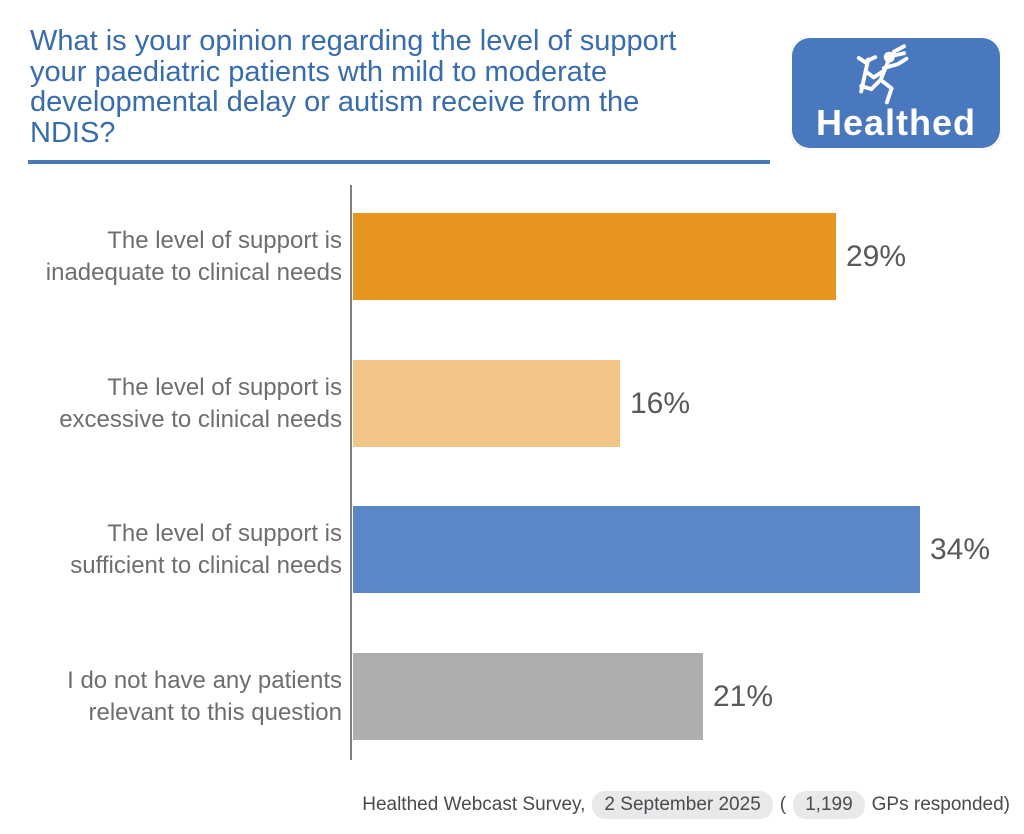  Describe the element at coordinates (940, 804) in the screenshot. I see `source-suffix: GPs responded)` at that location.